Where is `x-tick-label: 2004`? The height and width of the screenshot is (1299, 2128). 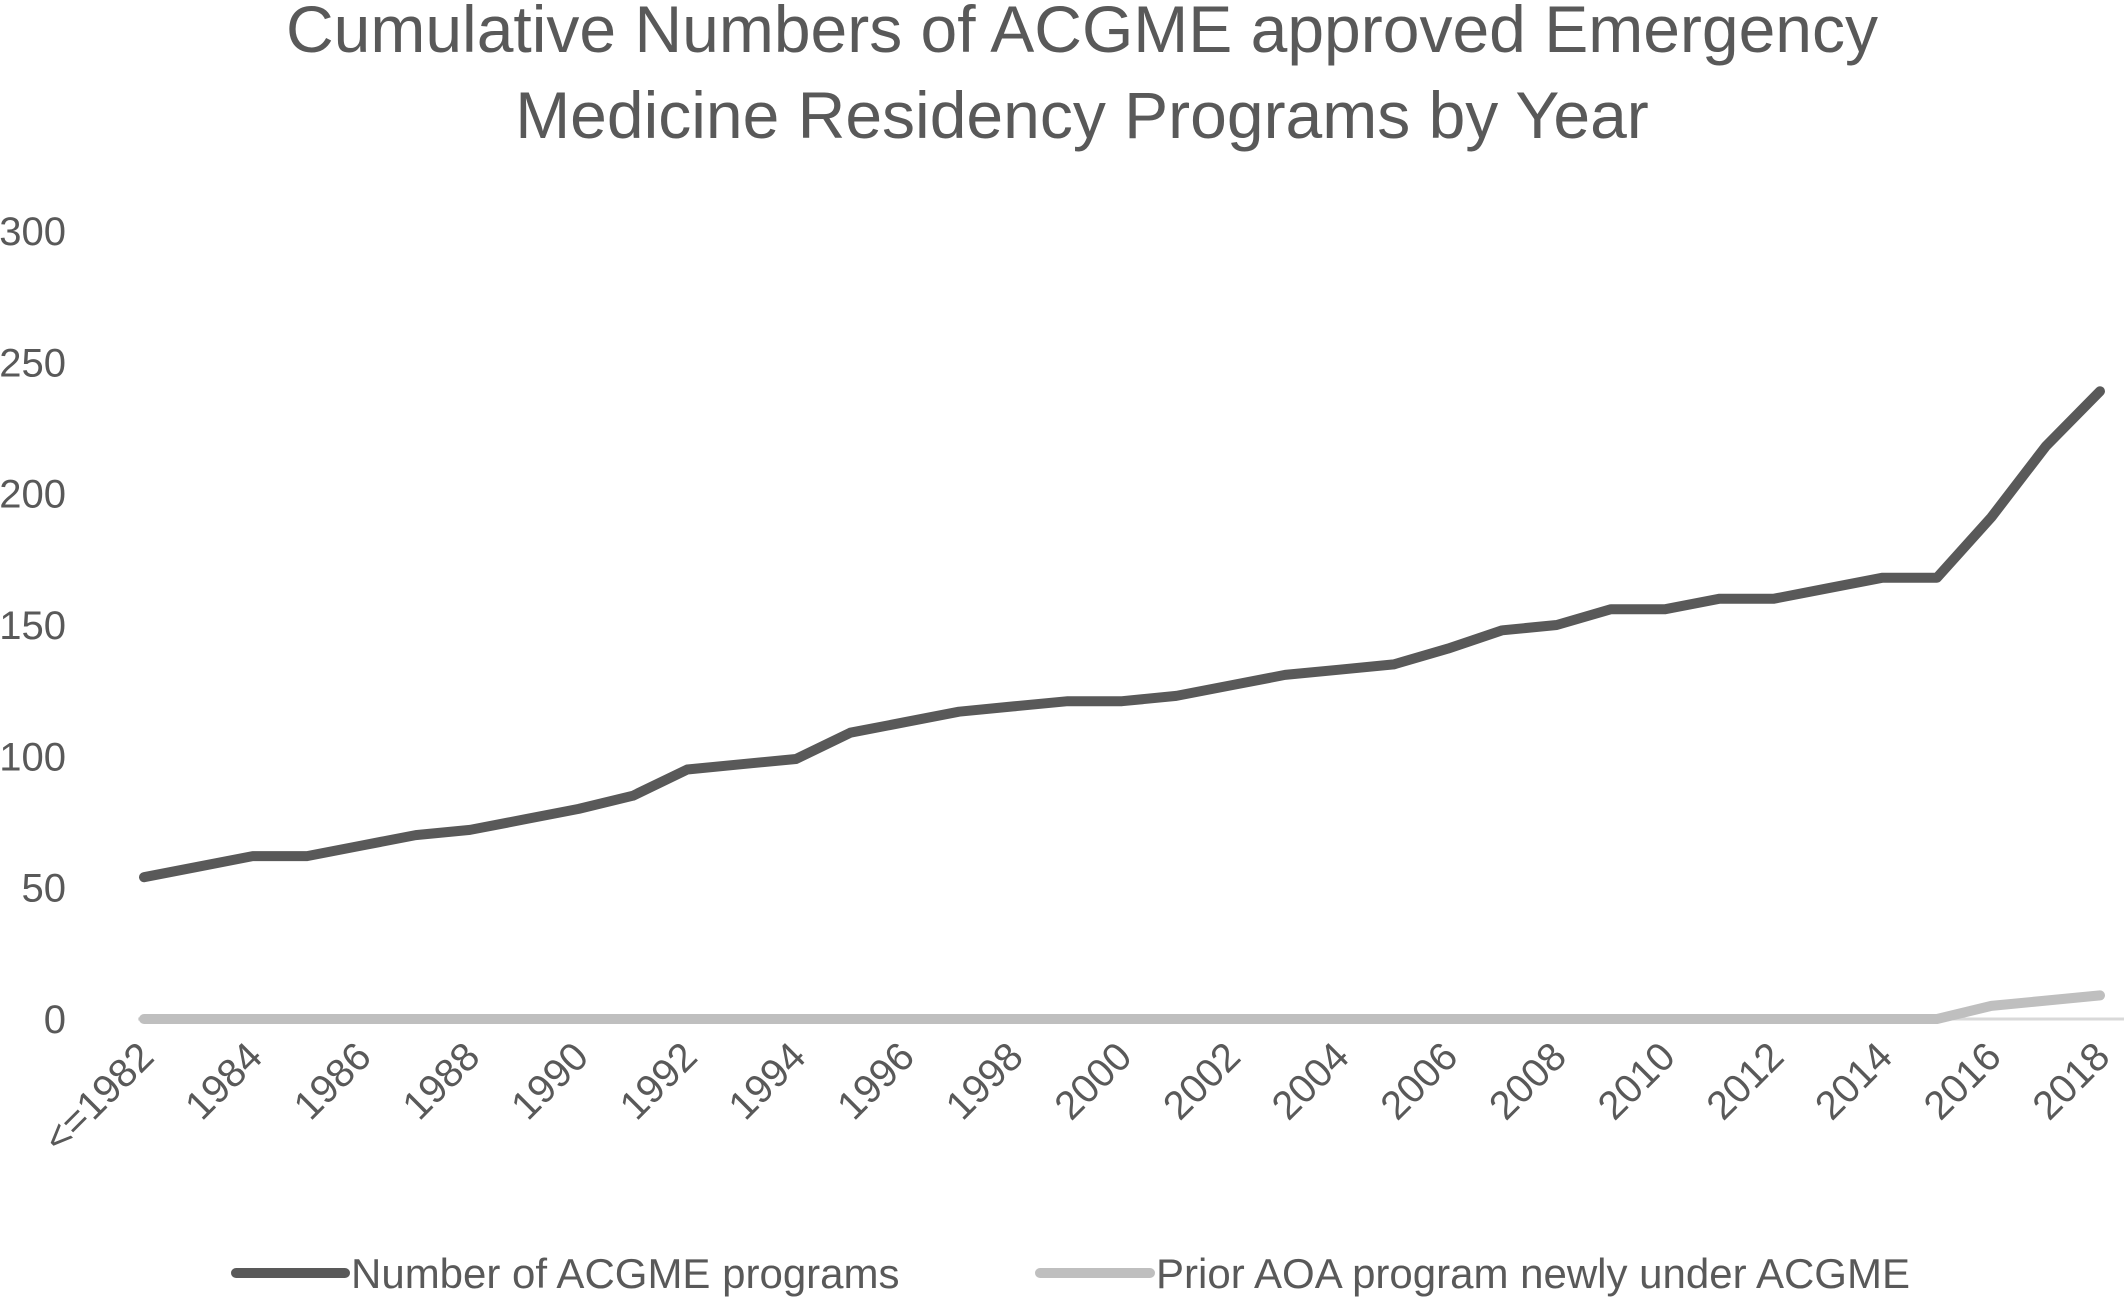 x-tick-label: 2004 is located at coordinates (1311, 1081).